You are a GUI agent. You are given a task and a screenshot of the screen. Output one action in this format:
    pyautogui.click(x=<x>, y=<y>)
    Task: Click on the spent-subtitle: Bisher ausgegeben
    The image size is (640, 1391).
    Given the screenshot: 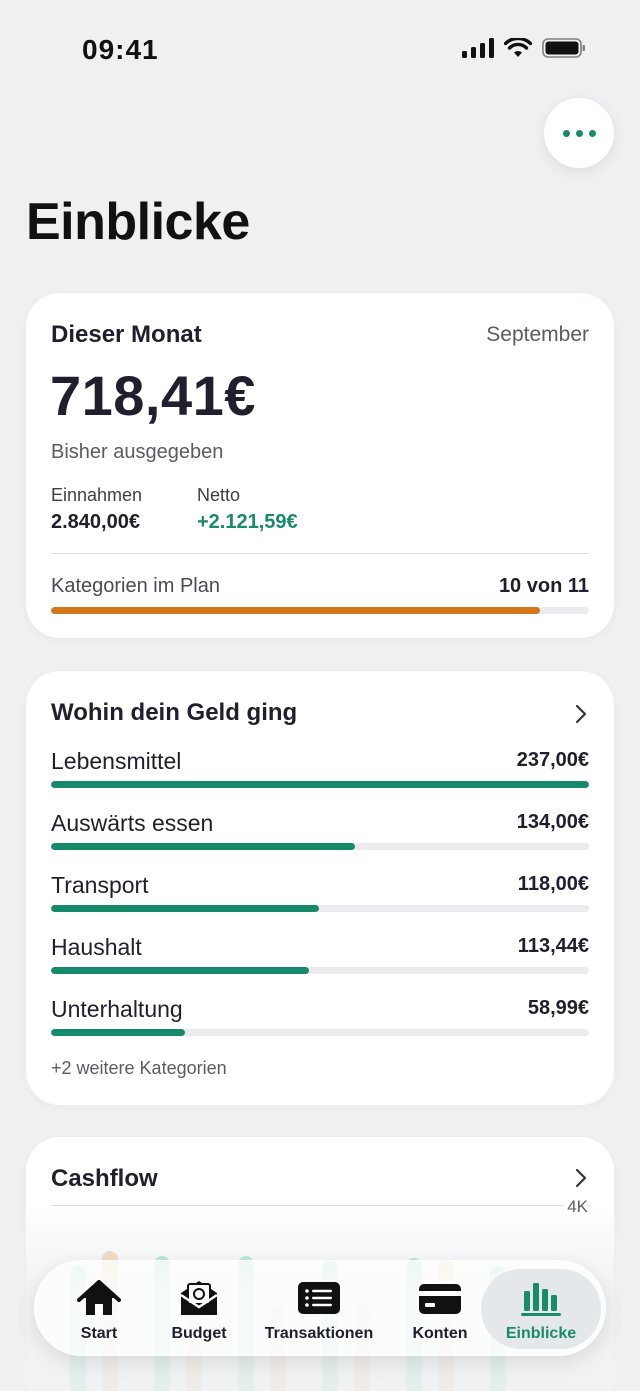 What is the action you would take?
    pyautogui.click(x=137, y=452)
    